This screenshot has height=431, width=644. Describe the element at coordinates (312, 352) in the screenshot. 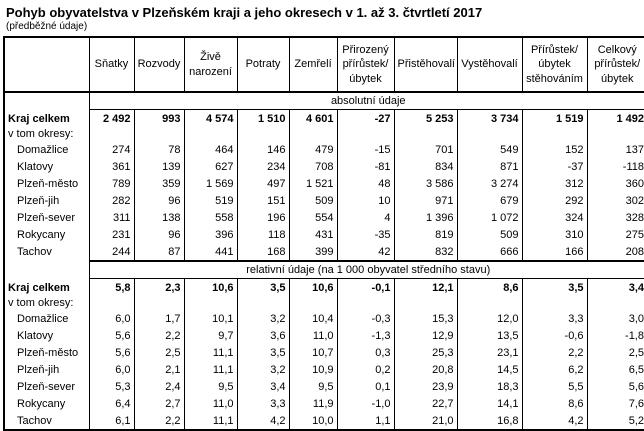

I see `table-cell: 10,7` at that location.